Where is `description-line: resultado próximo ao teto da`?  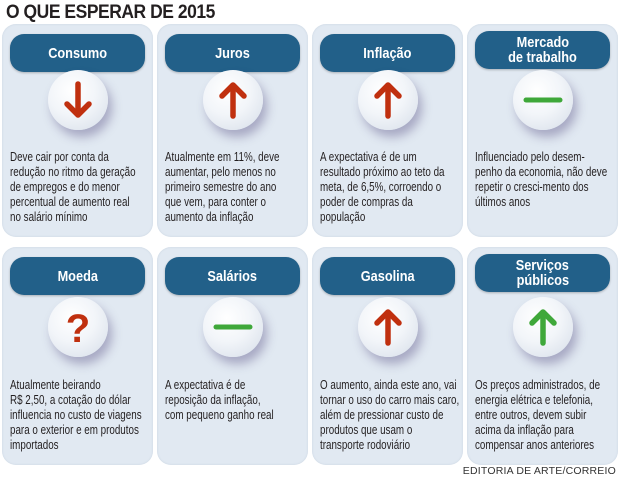 description-line: resultado próximo ao teto da is located at coordinates (382, 172).